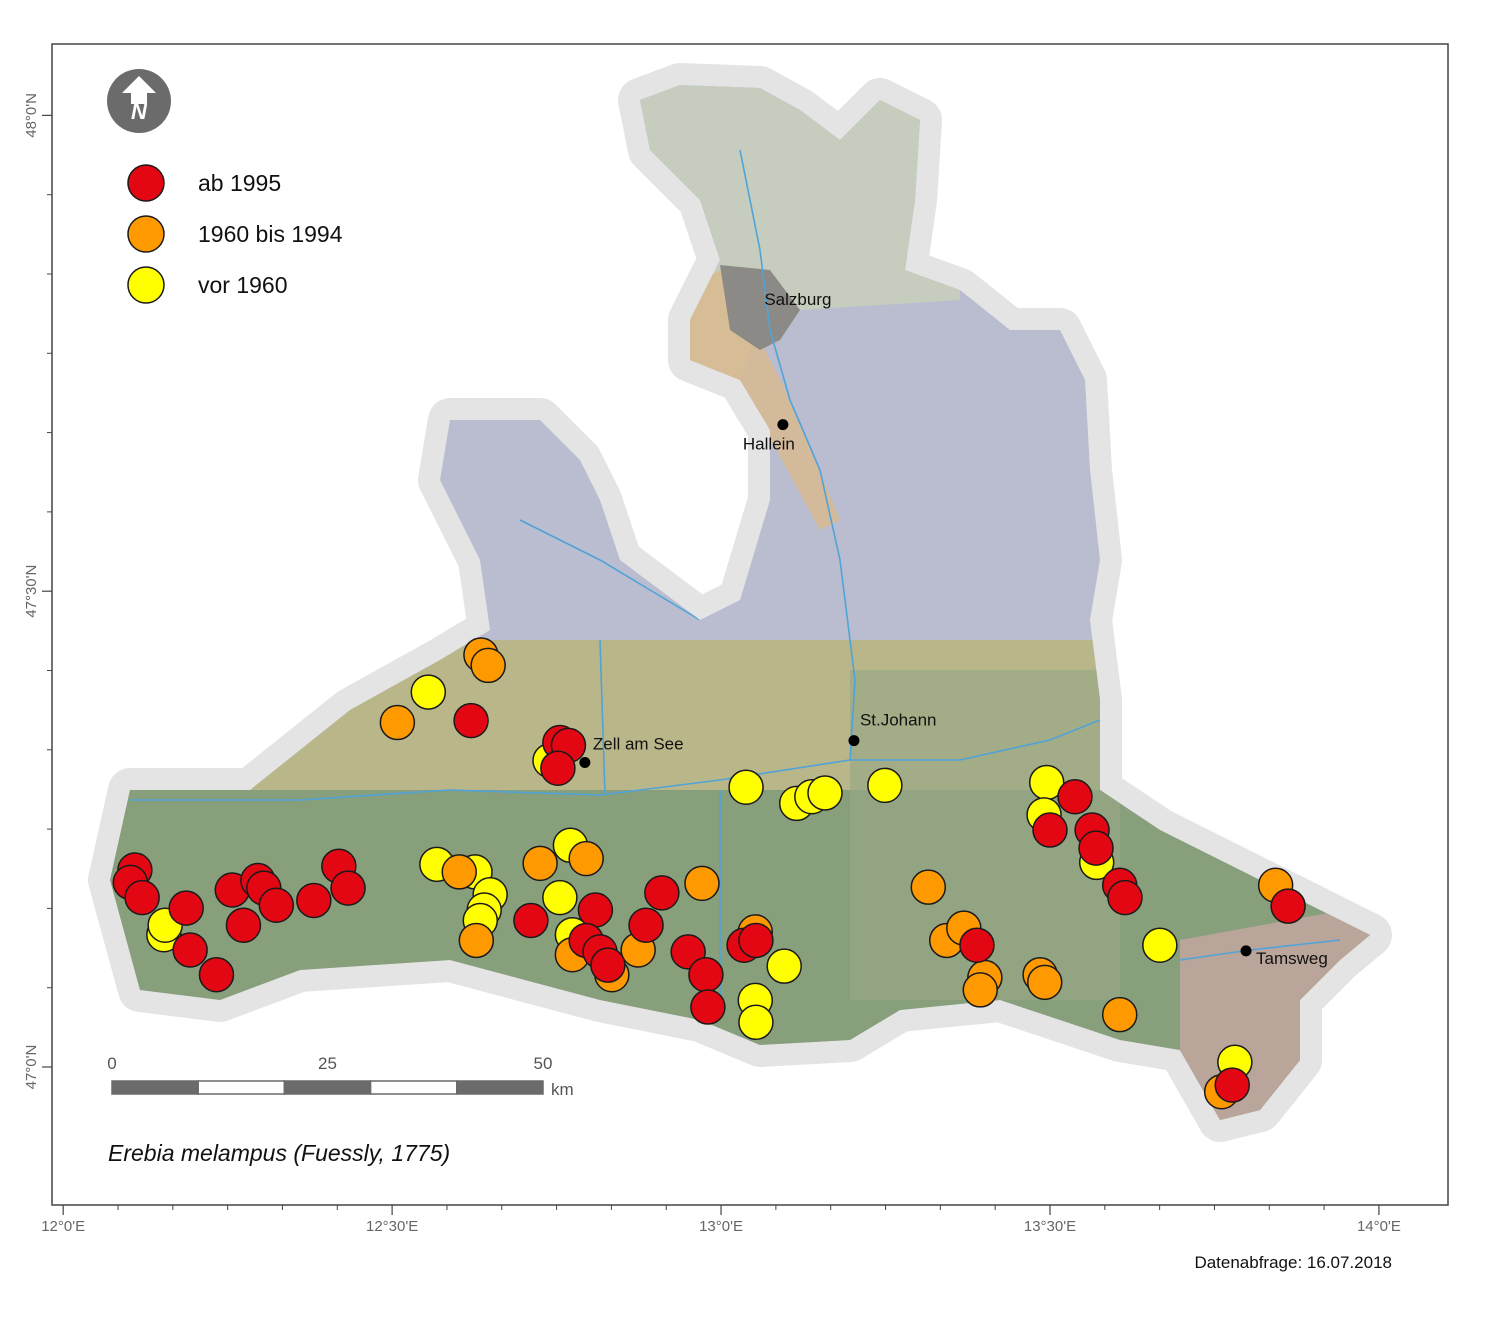  What do you see at coordinates (1050, 1226) in the screenshot?
I see `x-tick-label: 13°30'E` at bounding box center [1050, 1226].